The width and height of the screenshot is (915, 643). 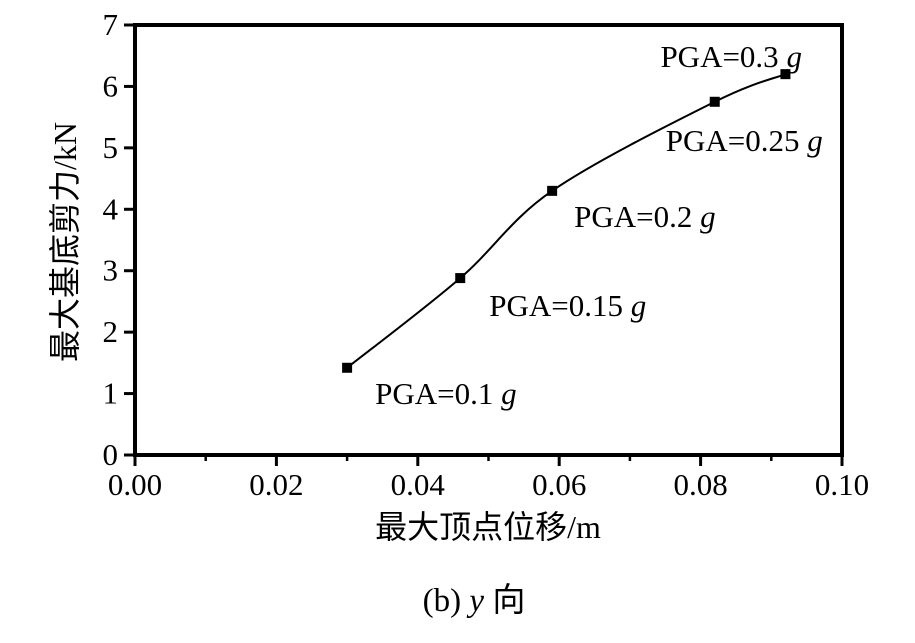 What do you see at coordinates (505, 601) in the screenshot?
I see `caption-suffix: 向` at bounding box center [505, 601].